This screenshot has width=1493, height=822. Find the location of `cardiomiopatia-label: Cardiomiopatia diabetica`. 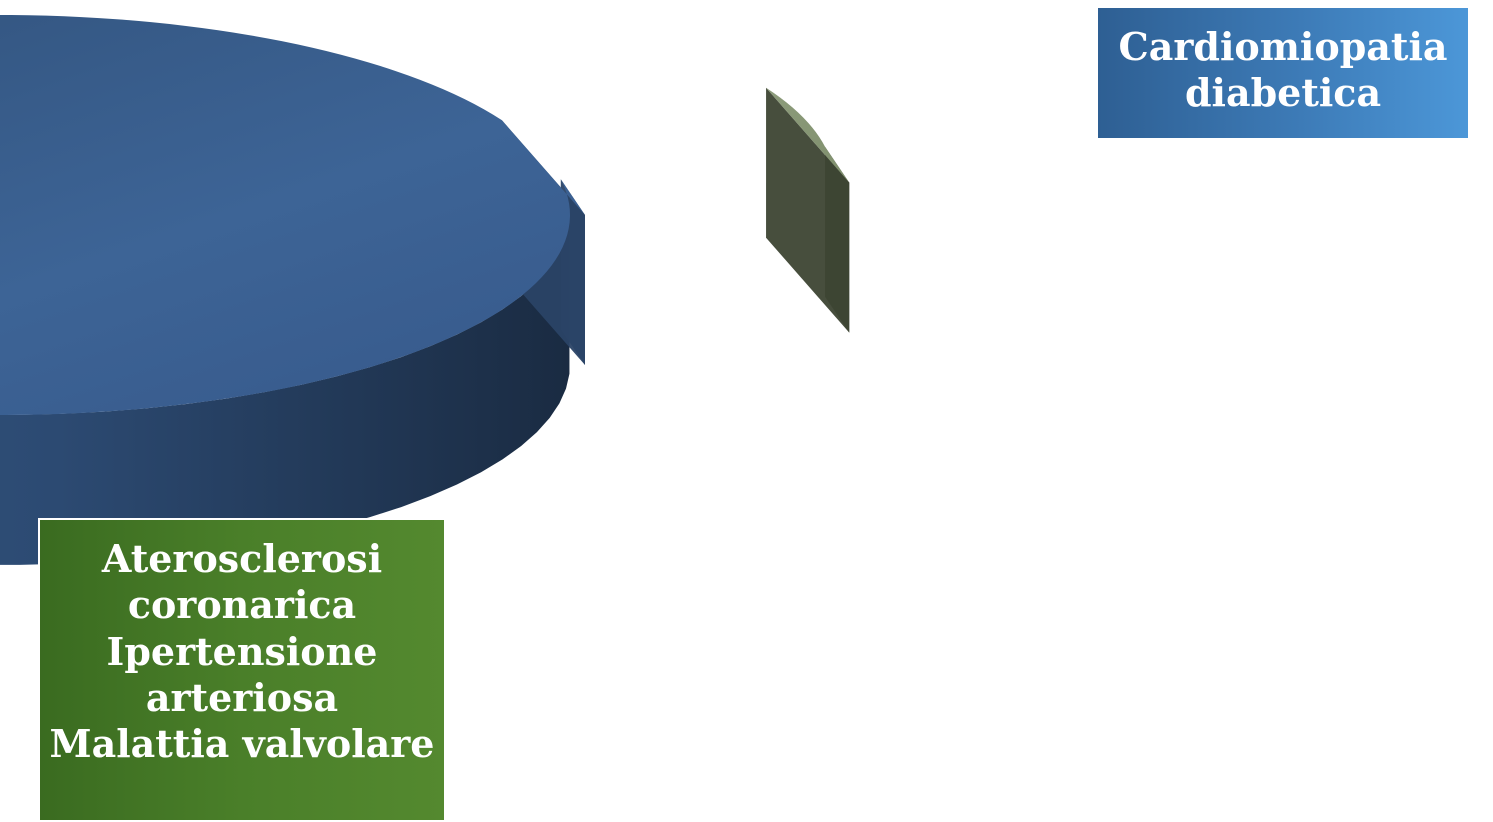

cardiomiopatia-label: Cardiomiopatia diabetica is located at coordinates (1283, 73).